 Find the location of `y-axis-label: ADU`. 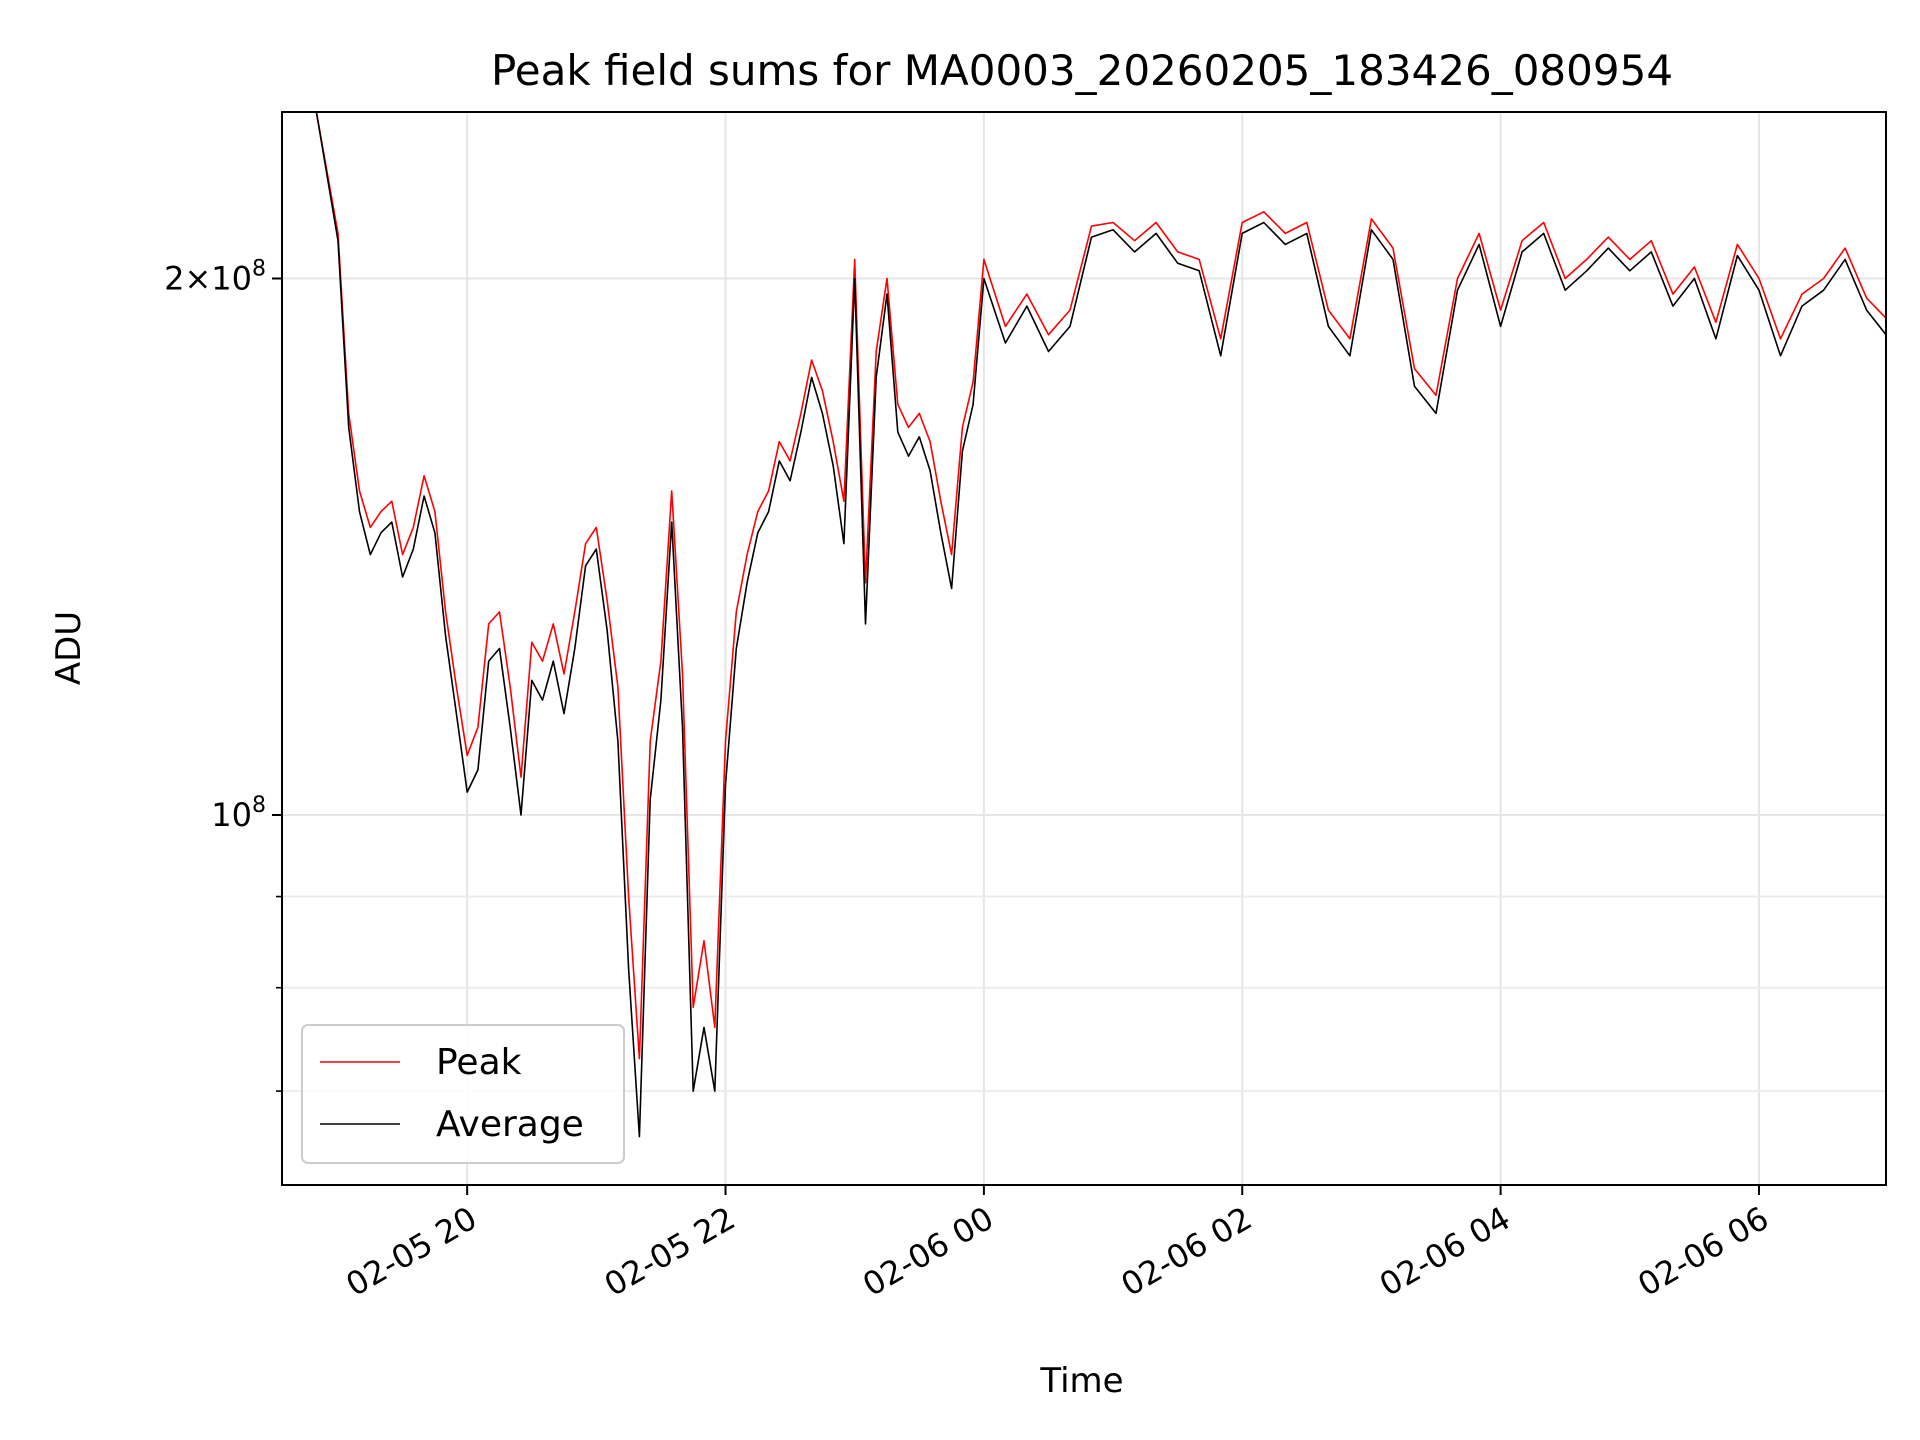

y-axis-label: ADU is located at coordinates (69, 648).